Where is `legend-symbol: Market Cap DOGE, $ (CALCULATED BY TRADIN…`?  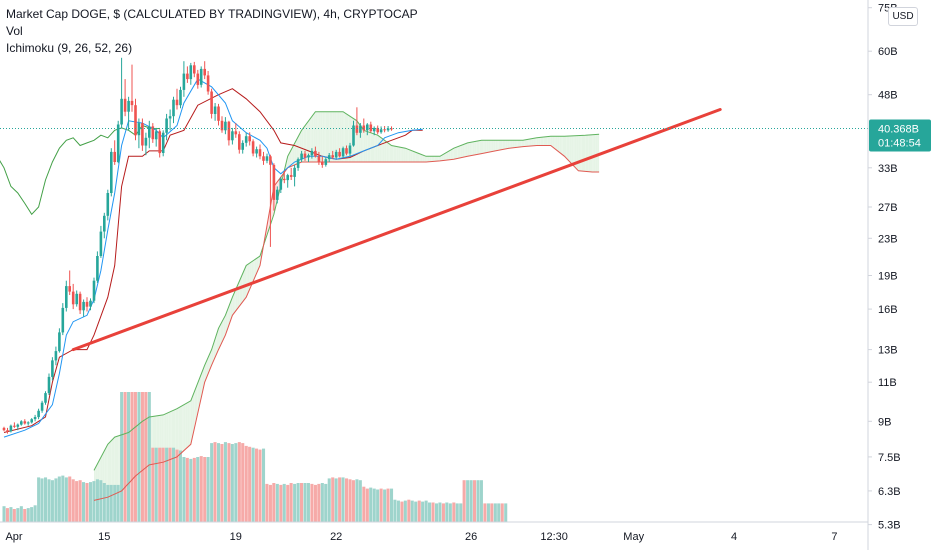
legend-symbol: Market Cap DOGE, $ (CALCULATED BY TRADIN… is located at coordinates (212, 14).